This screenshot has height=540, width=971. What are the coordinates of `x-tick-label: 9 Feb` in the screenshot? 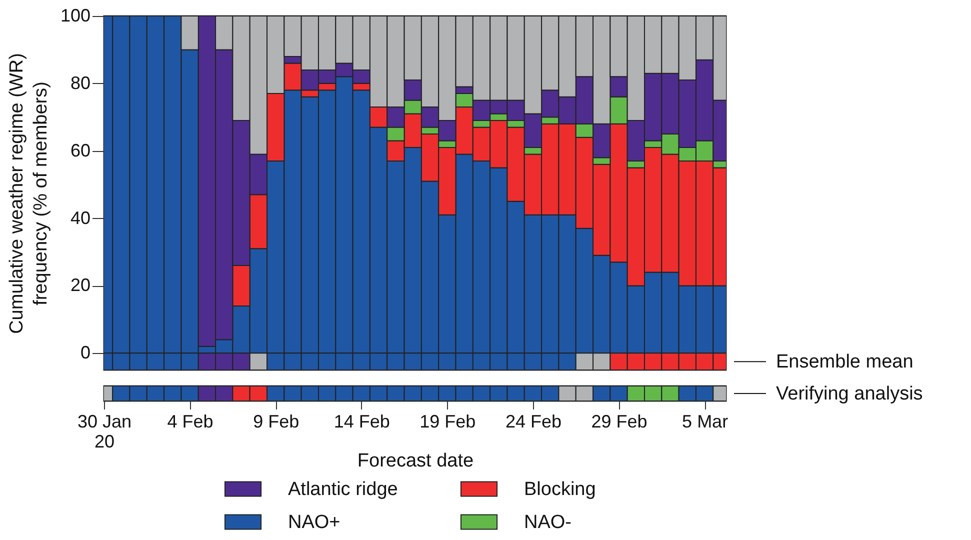 It's located at (276, 422).